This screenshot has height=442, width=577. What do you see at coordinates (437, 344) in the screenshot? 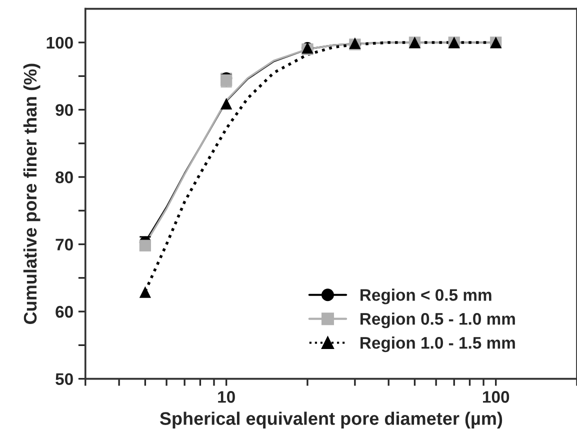
I see `legend-label: Region 1.0 - 1.5 mm` at bounding box center [437, 344].